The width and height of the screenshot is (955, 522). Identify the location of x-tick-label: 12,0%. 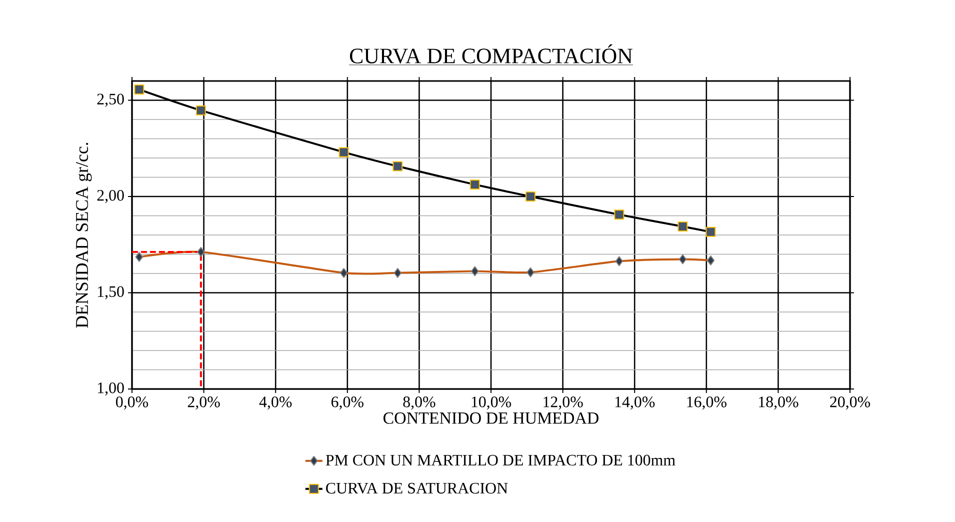
(563, 403).